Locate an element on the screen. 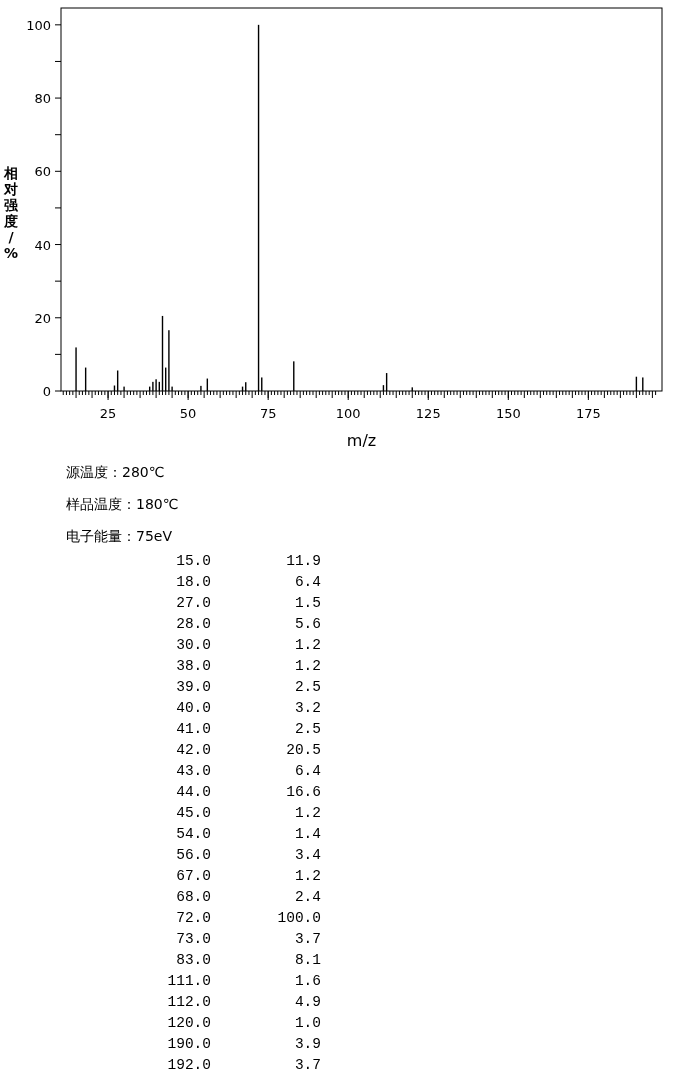 This screenshot has width=680, height=1077. text: 4.9 is located at coordinates (307, 1002).